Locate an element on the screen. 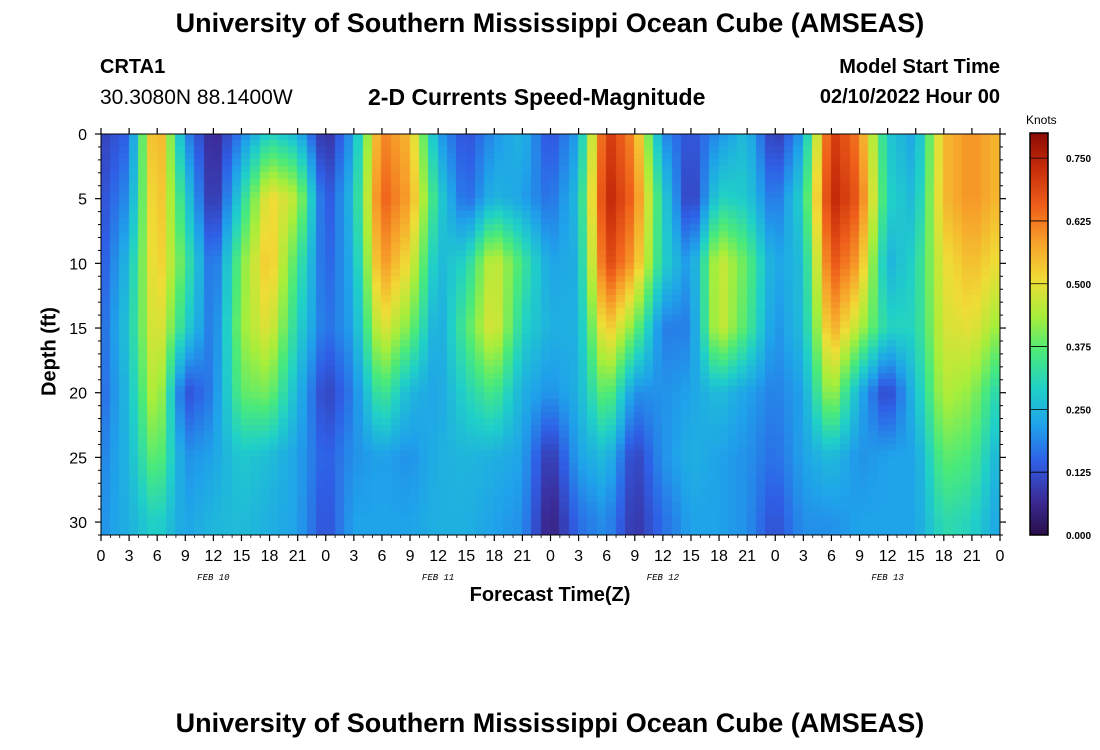 This screenshot has height=750, width=1100. colorbar-tick-label: 0.125 is located at coordinates (1078, 473).